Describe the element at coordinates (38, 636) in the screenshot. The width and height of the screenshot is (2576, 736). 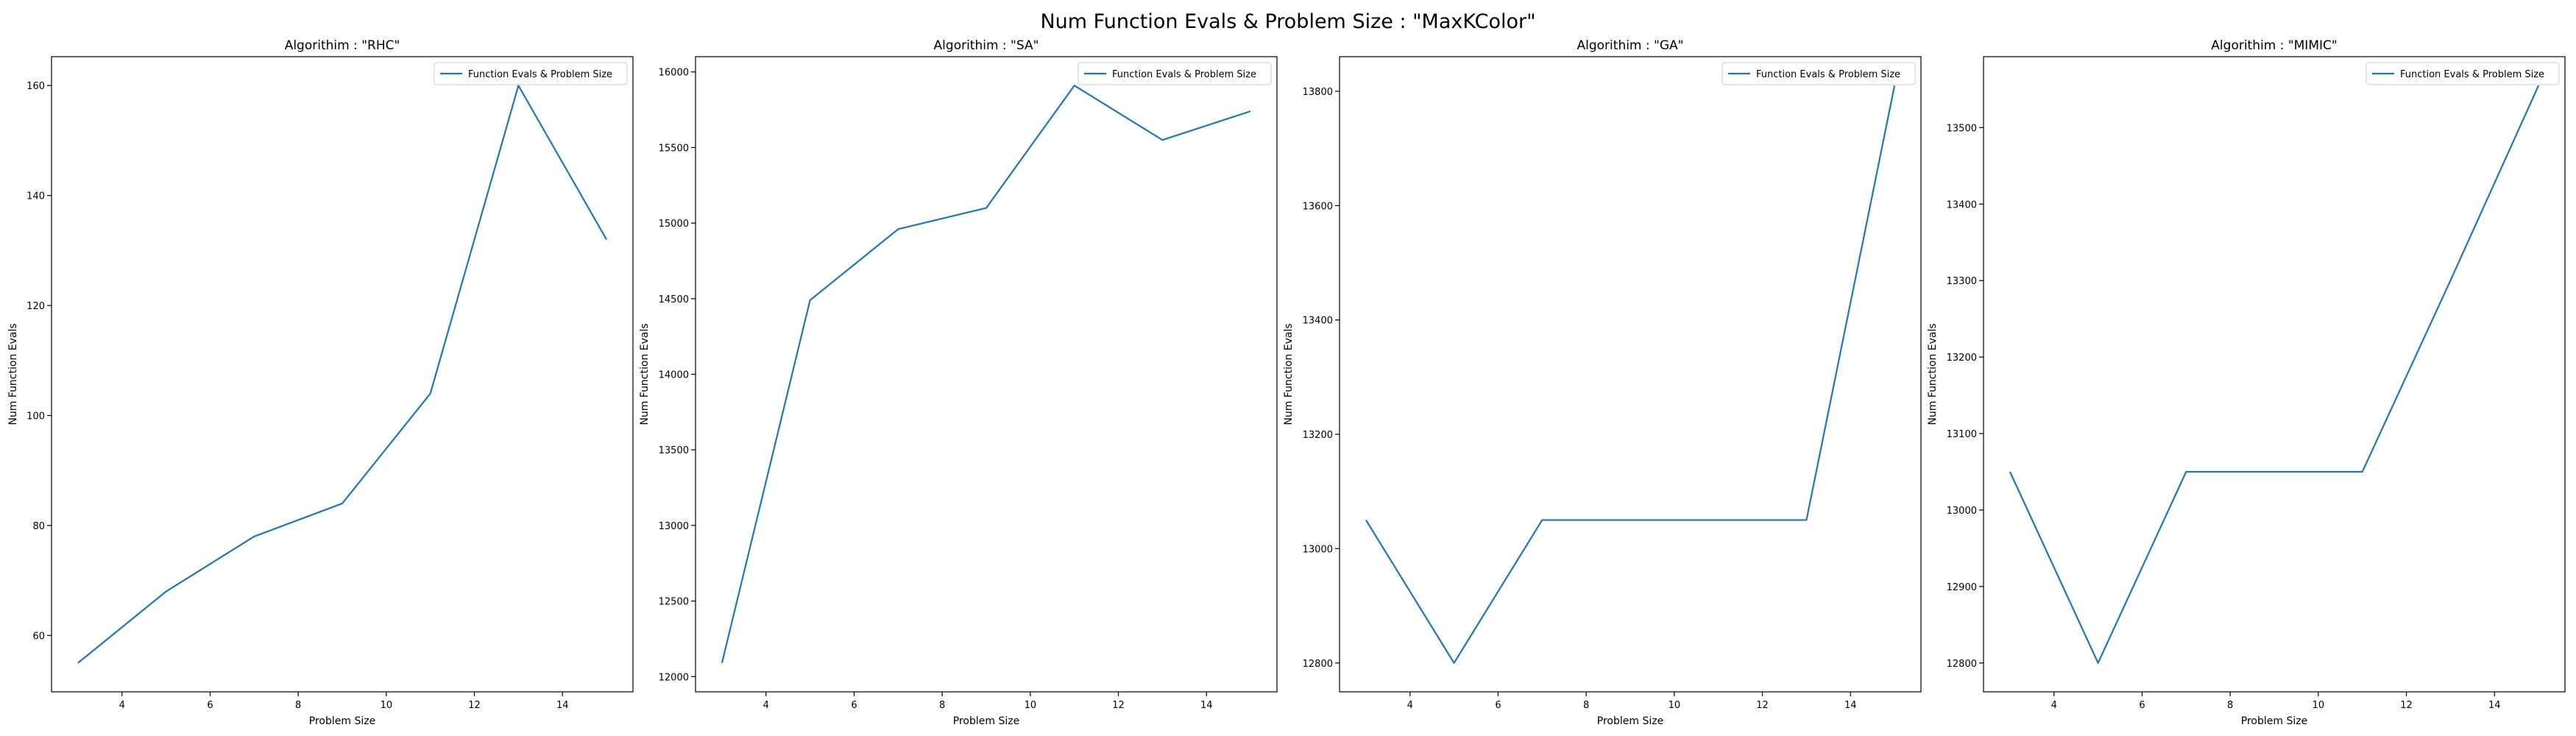
I see `y-tick-label: 60` at that location.